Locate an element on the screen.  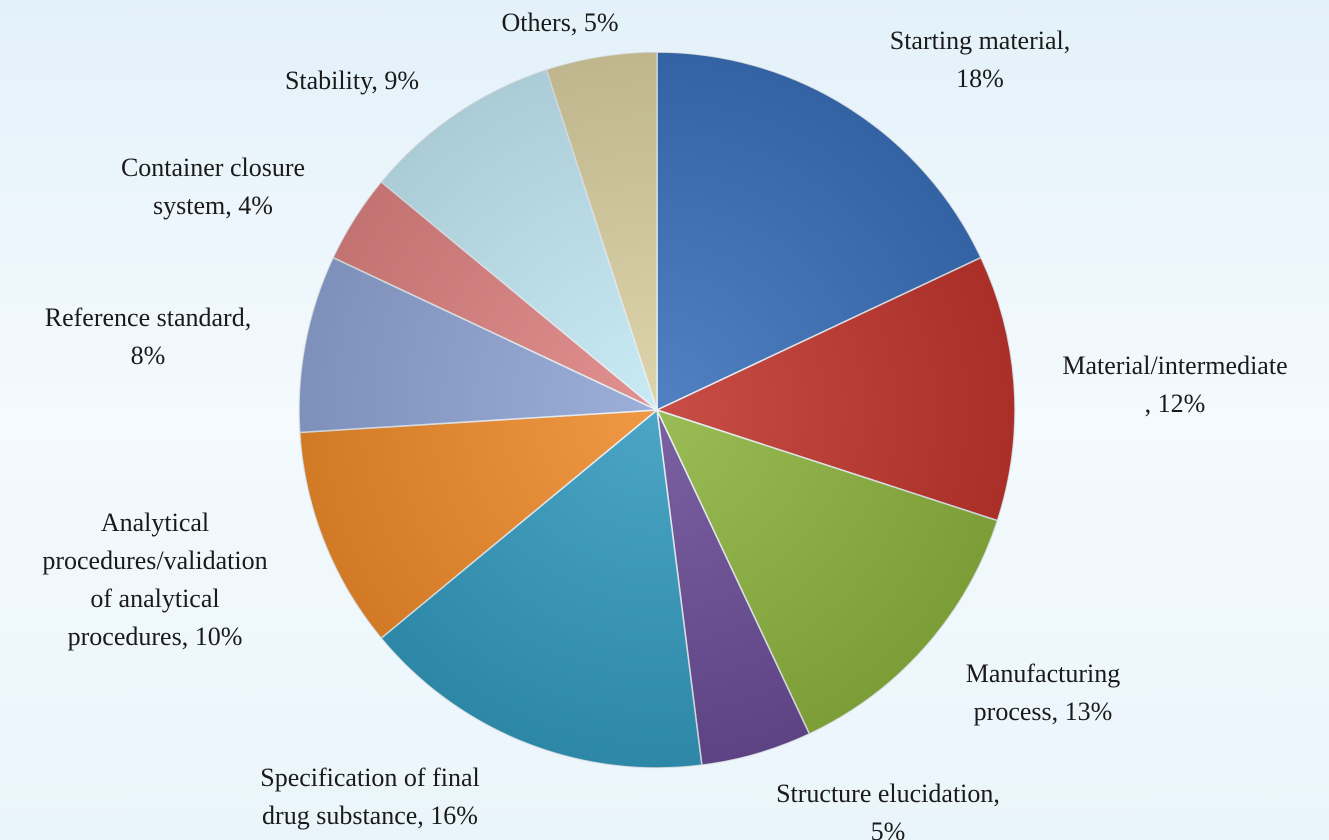
slice-label: Structure elucidation, 5% is located at coordinates (888, 809).